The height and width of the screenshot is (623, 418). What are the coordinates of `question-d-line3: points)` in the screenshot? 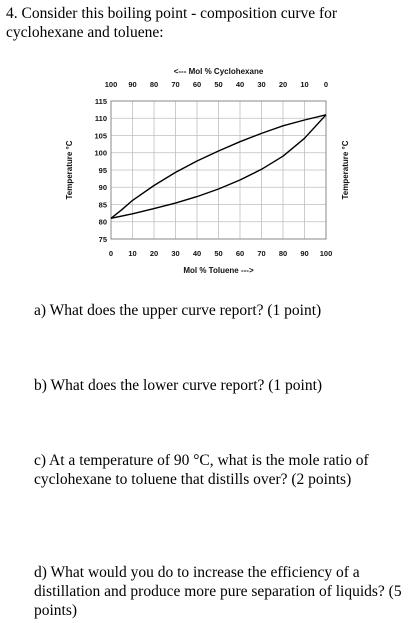 It's located at (56, 610).